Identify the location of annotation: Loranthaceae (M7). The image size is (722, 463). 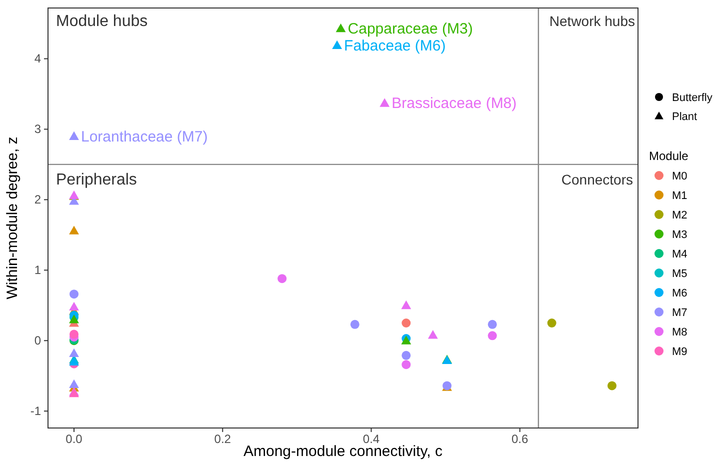
(144, 137).